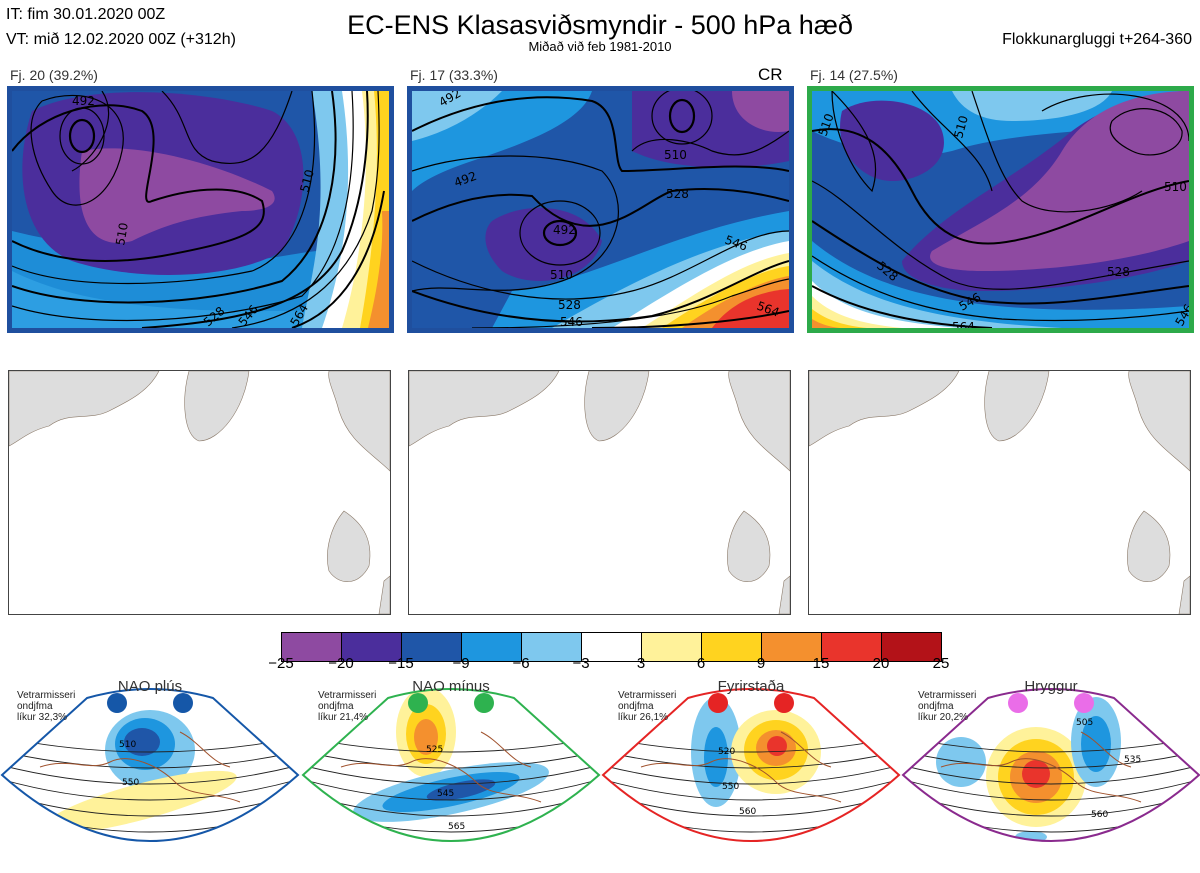  Describe the element at coordinates (643, 717) in the screenshot. I see `regime-meta-line: líkur 26,1%` at that location.